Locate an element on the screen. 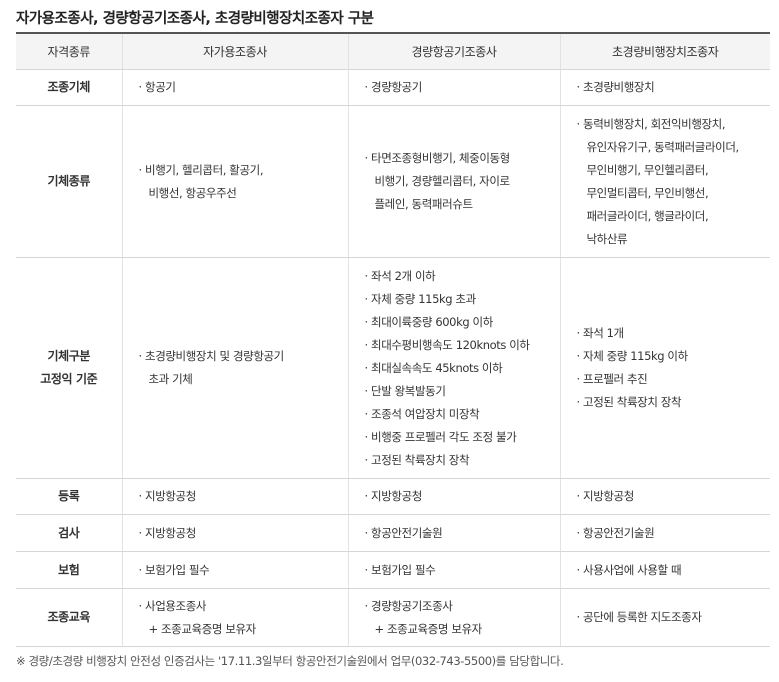 The width and height of the screenshot is (779, 682). row-label: 보험 is located at coordinates (69, 570).